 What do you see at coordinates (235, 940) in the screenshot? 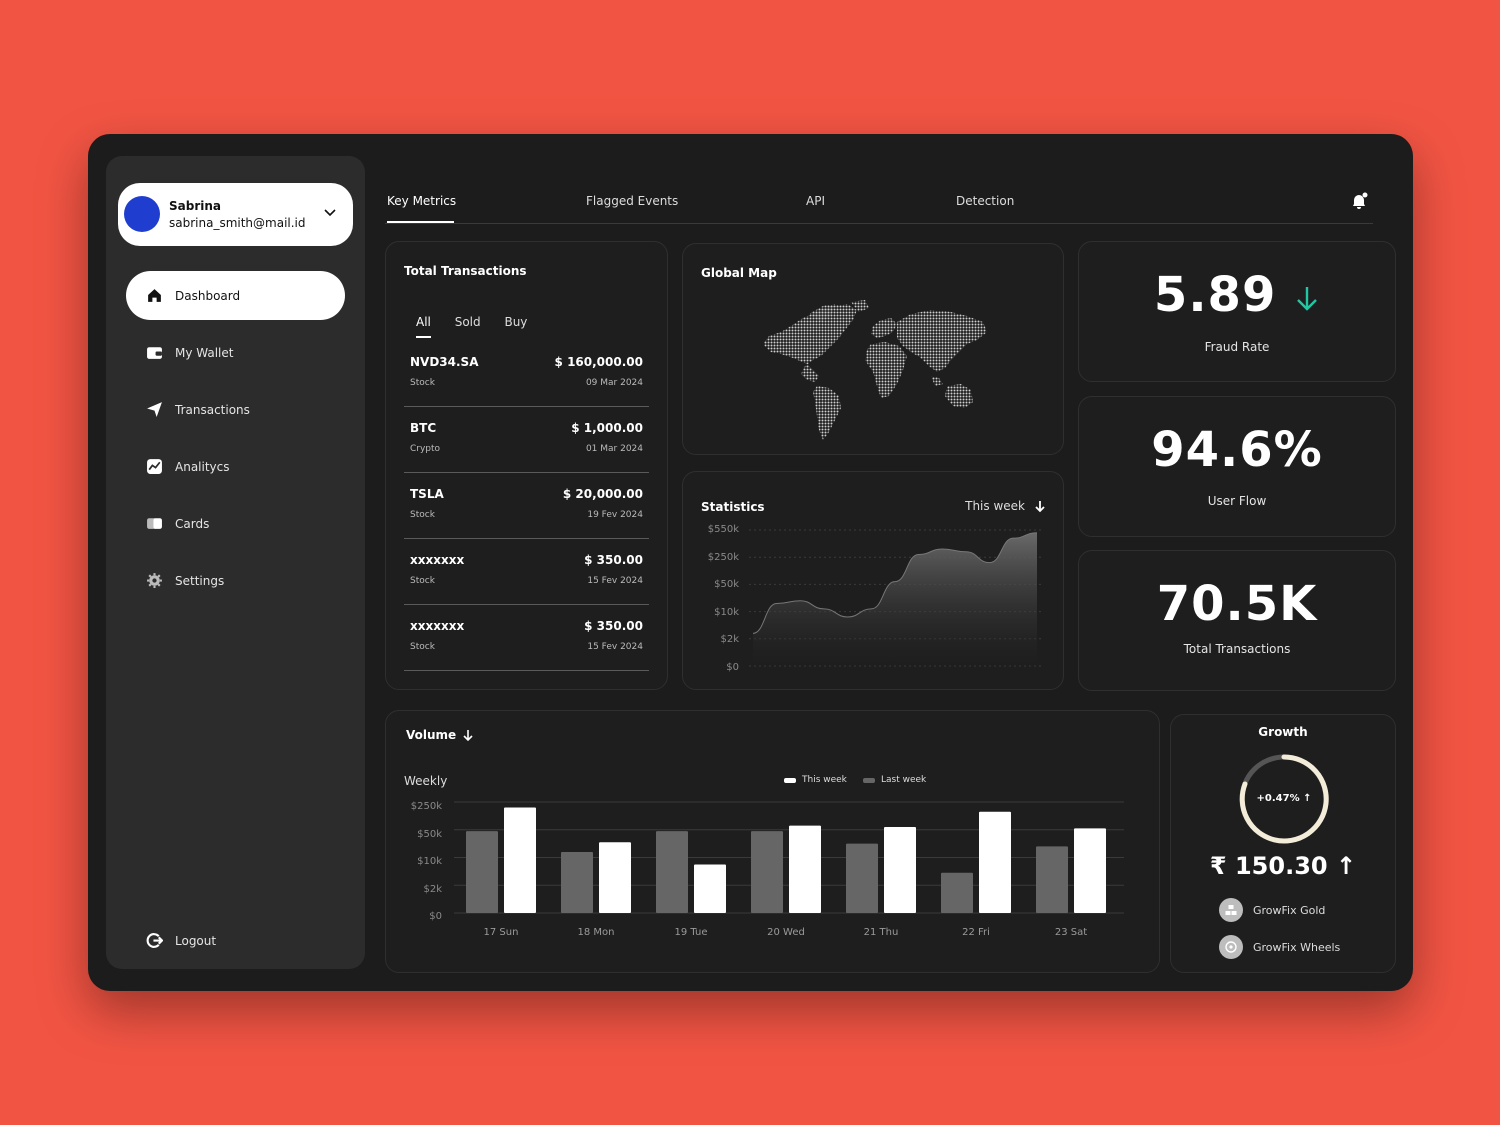
I see `logout-button: Logout` at bounding box center [235, 940].